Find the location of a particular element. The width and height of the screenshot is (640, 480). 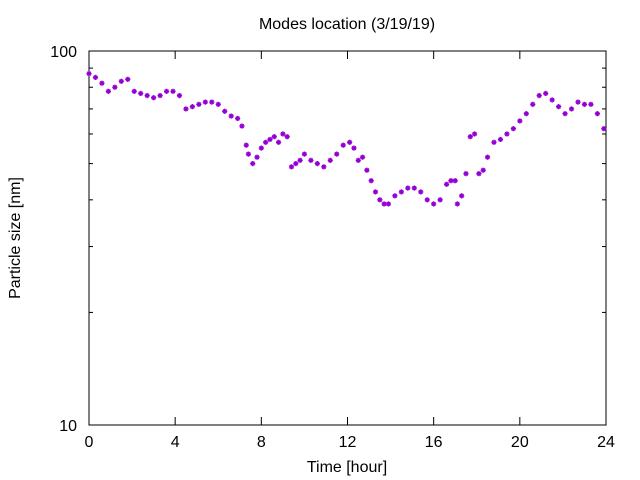

x-axis-label: Time [hour] is located at coordinates (347, 467).